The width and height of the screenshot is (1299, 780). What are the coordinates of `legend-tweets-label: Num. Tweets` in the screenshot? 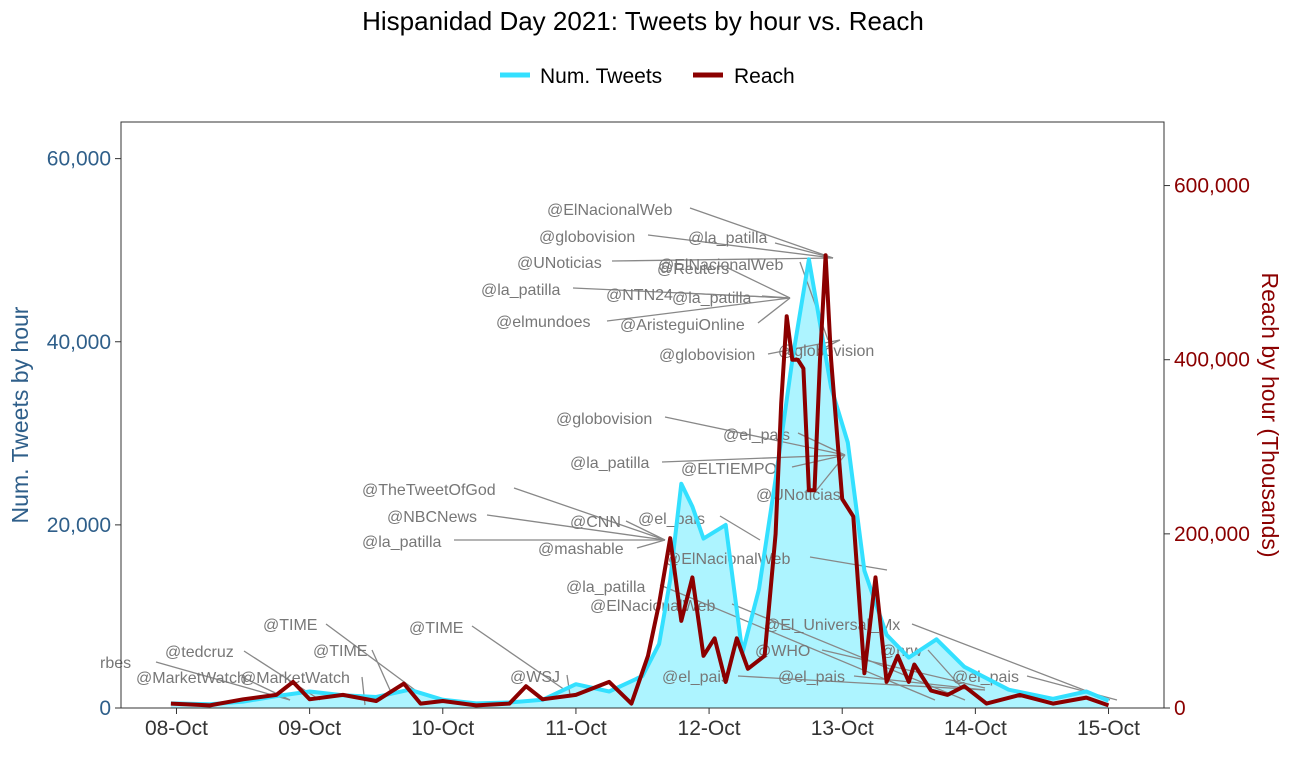 It's located at (601, 76).